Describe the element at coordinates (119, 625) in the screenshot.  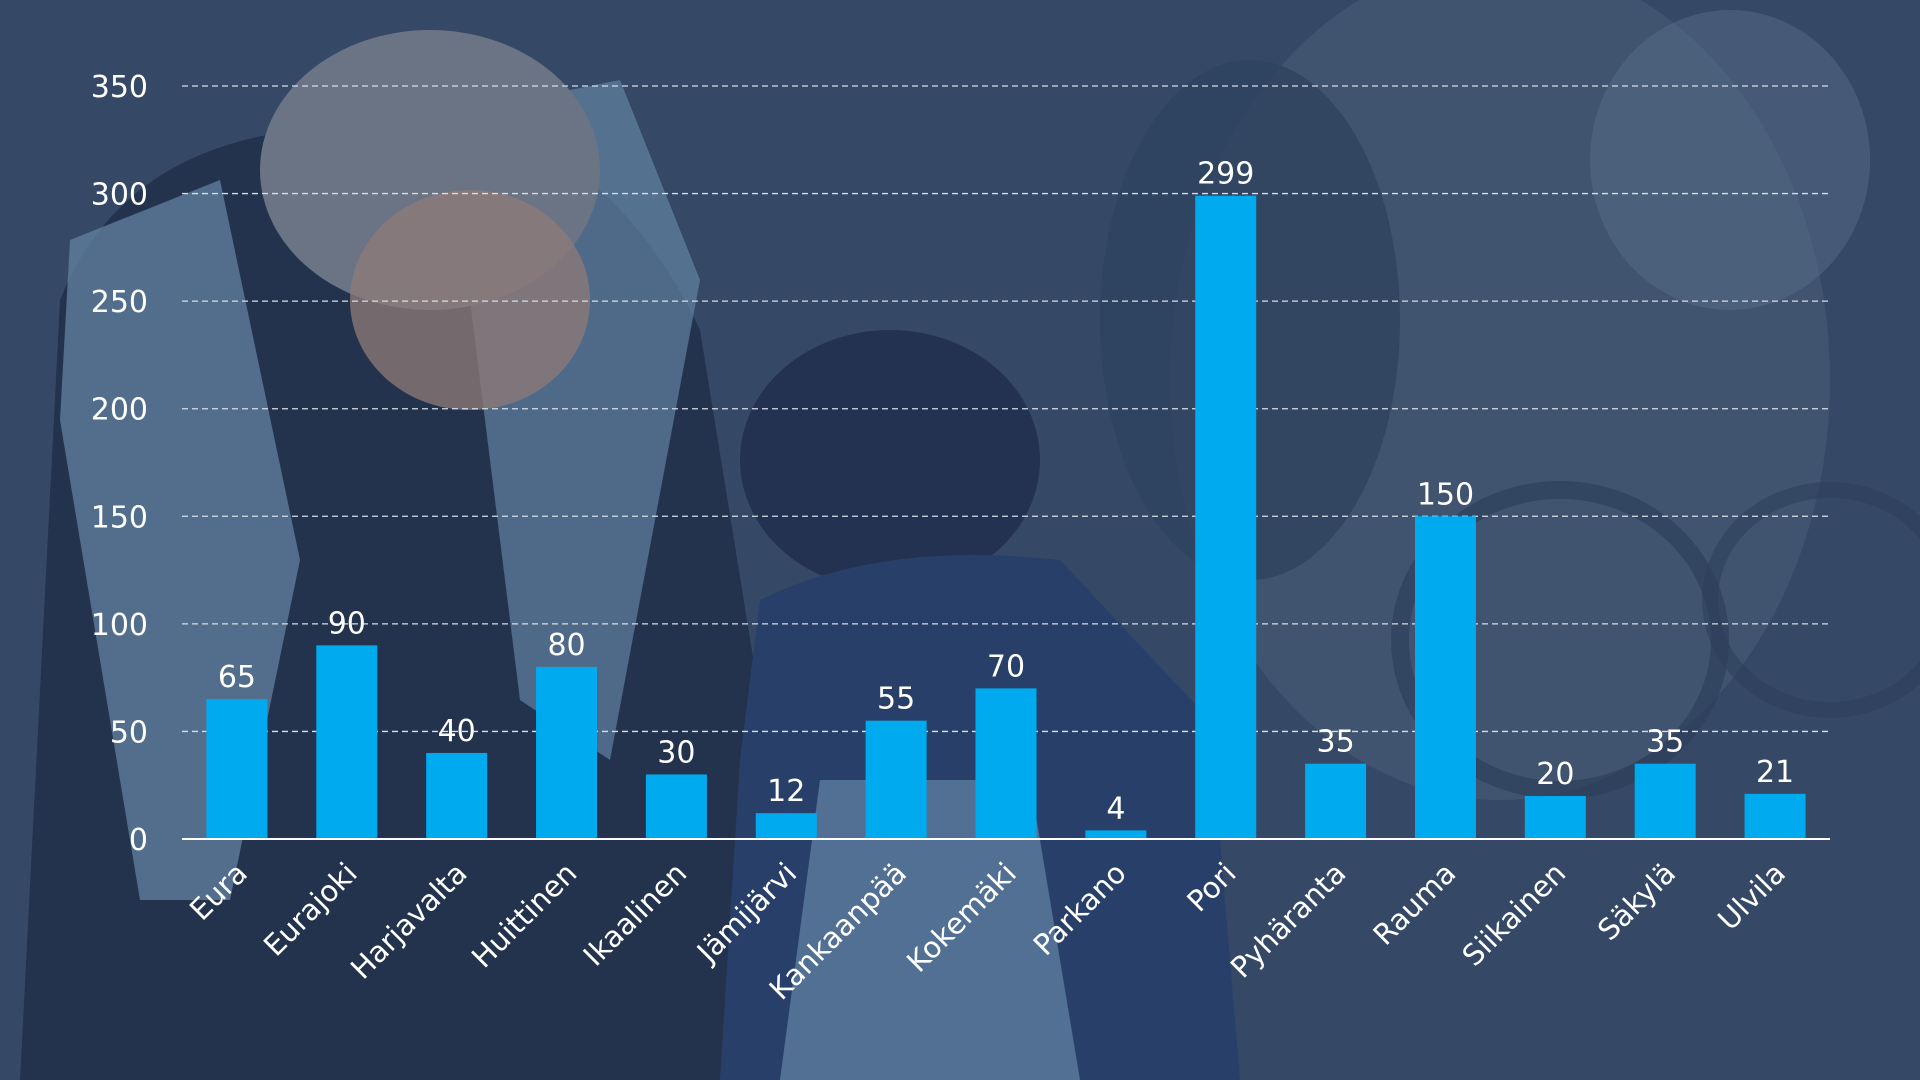
I see `y-tick-label: 100` at that location.